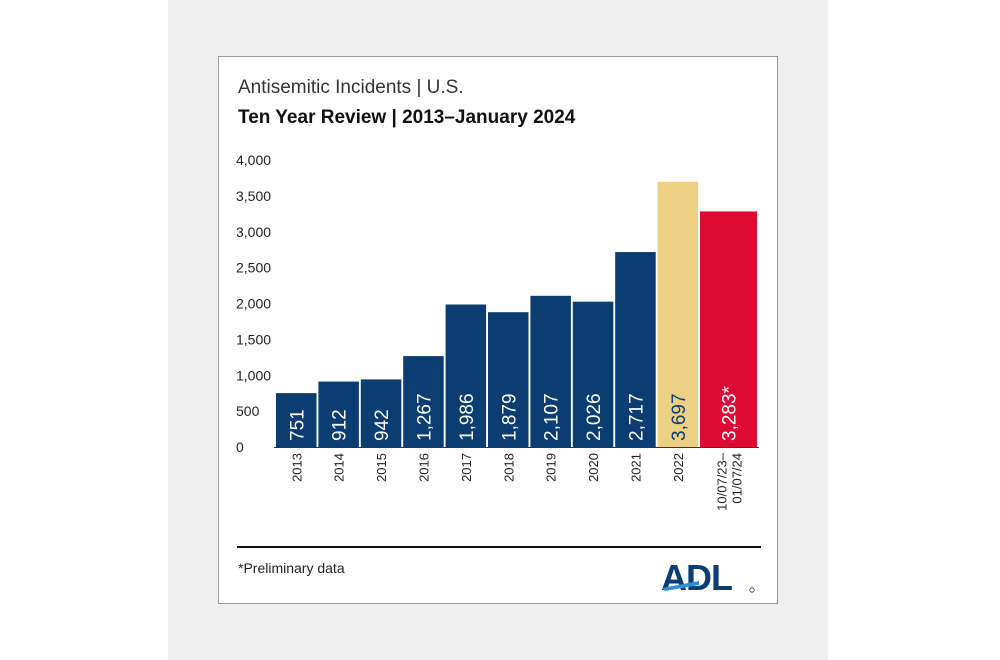 The image size is (1000, 660). I want to click on y-tick-label: 1,500, so click(253, 339).